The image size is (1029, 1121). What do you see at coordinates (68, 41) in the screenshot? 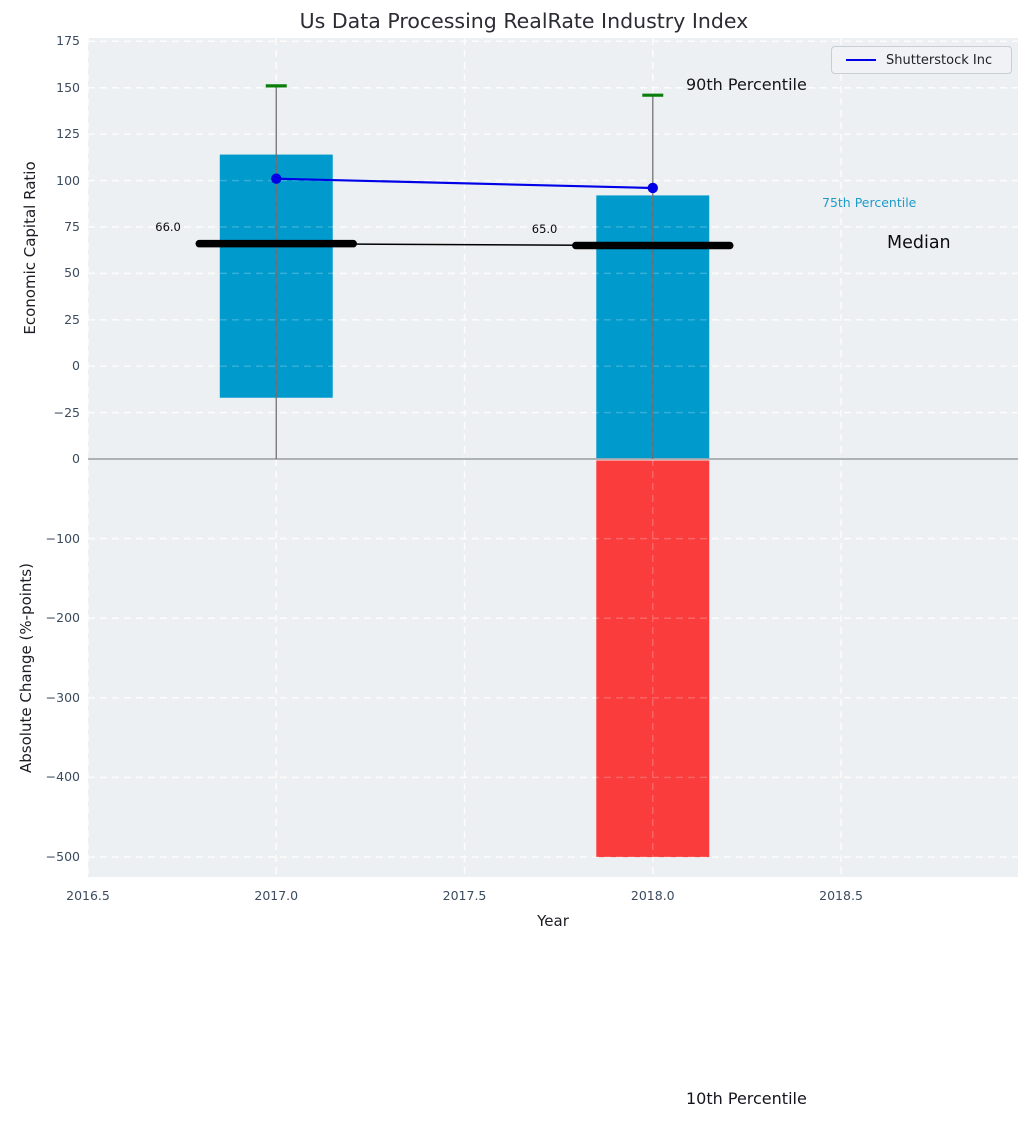
I see `y-tick-label: 175` at bounding box center [68, 41].